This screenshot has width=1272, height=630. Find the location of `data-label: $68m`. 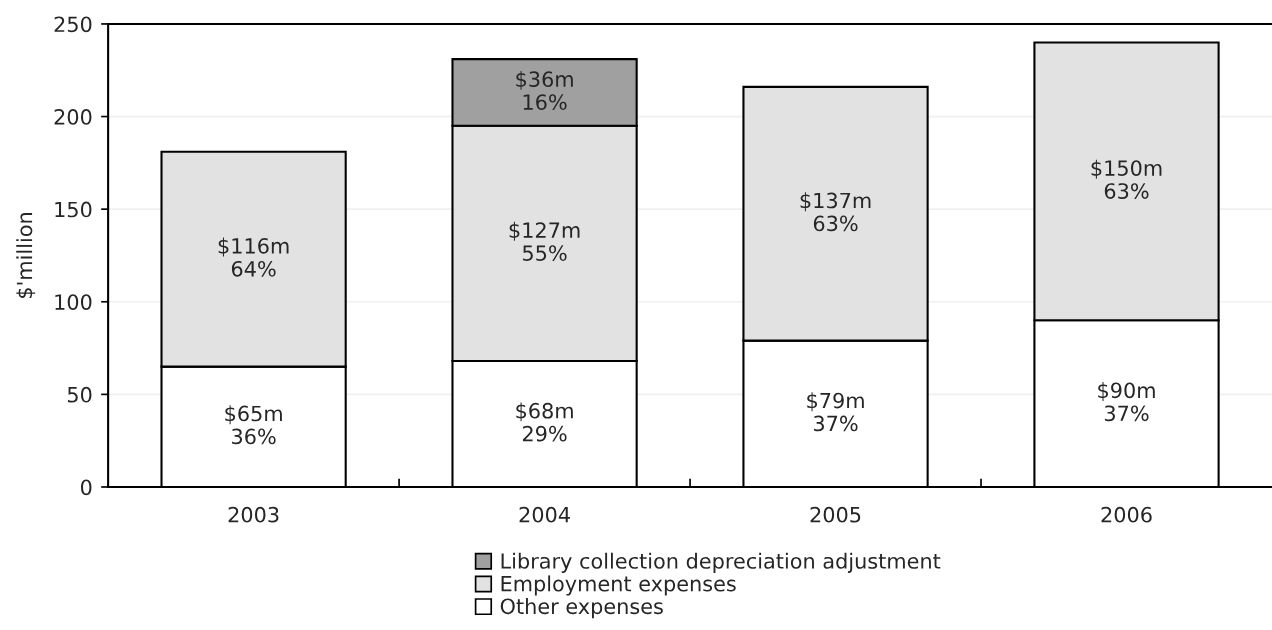

data-label: $68m is located at coordinates (544, 412).